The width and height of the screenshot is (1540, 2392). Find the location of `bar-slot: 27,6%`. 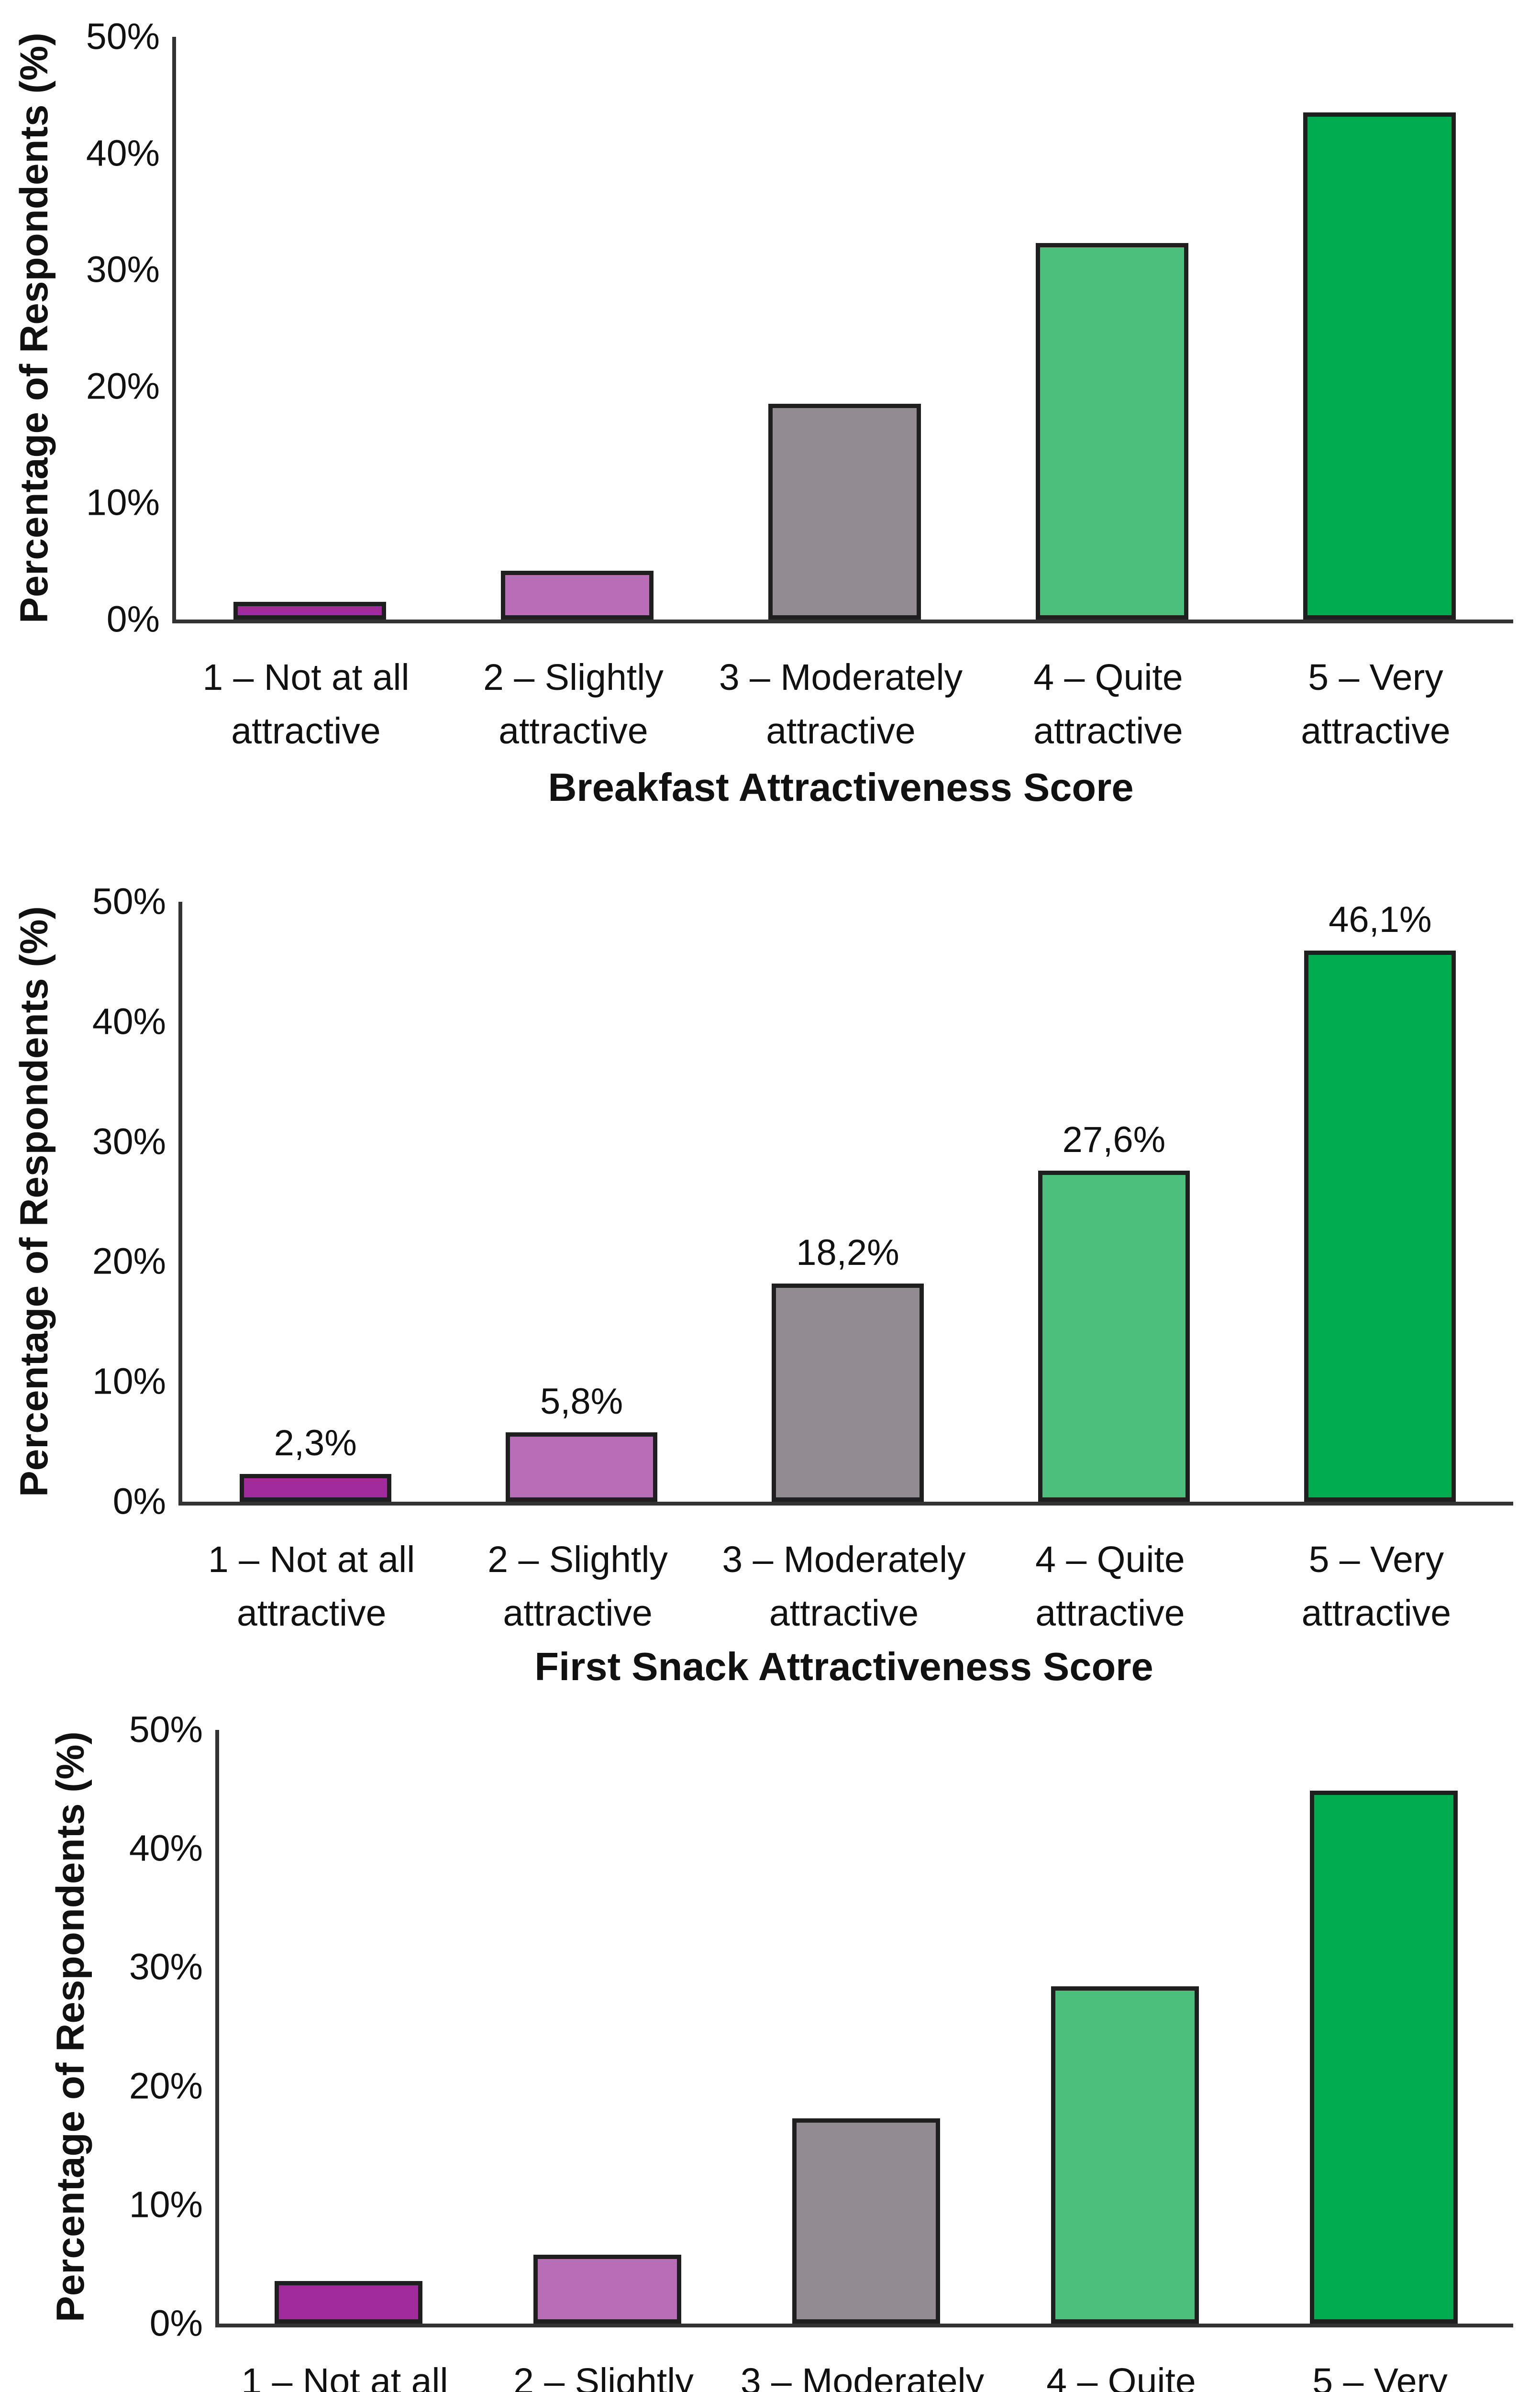

bar-slot: 27,6% is located at coordinates (1114, 1202).